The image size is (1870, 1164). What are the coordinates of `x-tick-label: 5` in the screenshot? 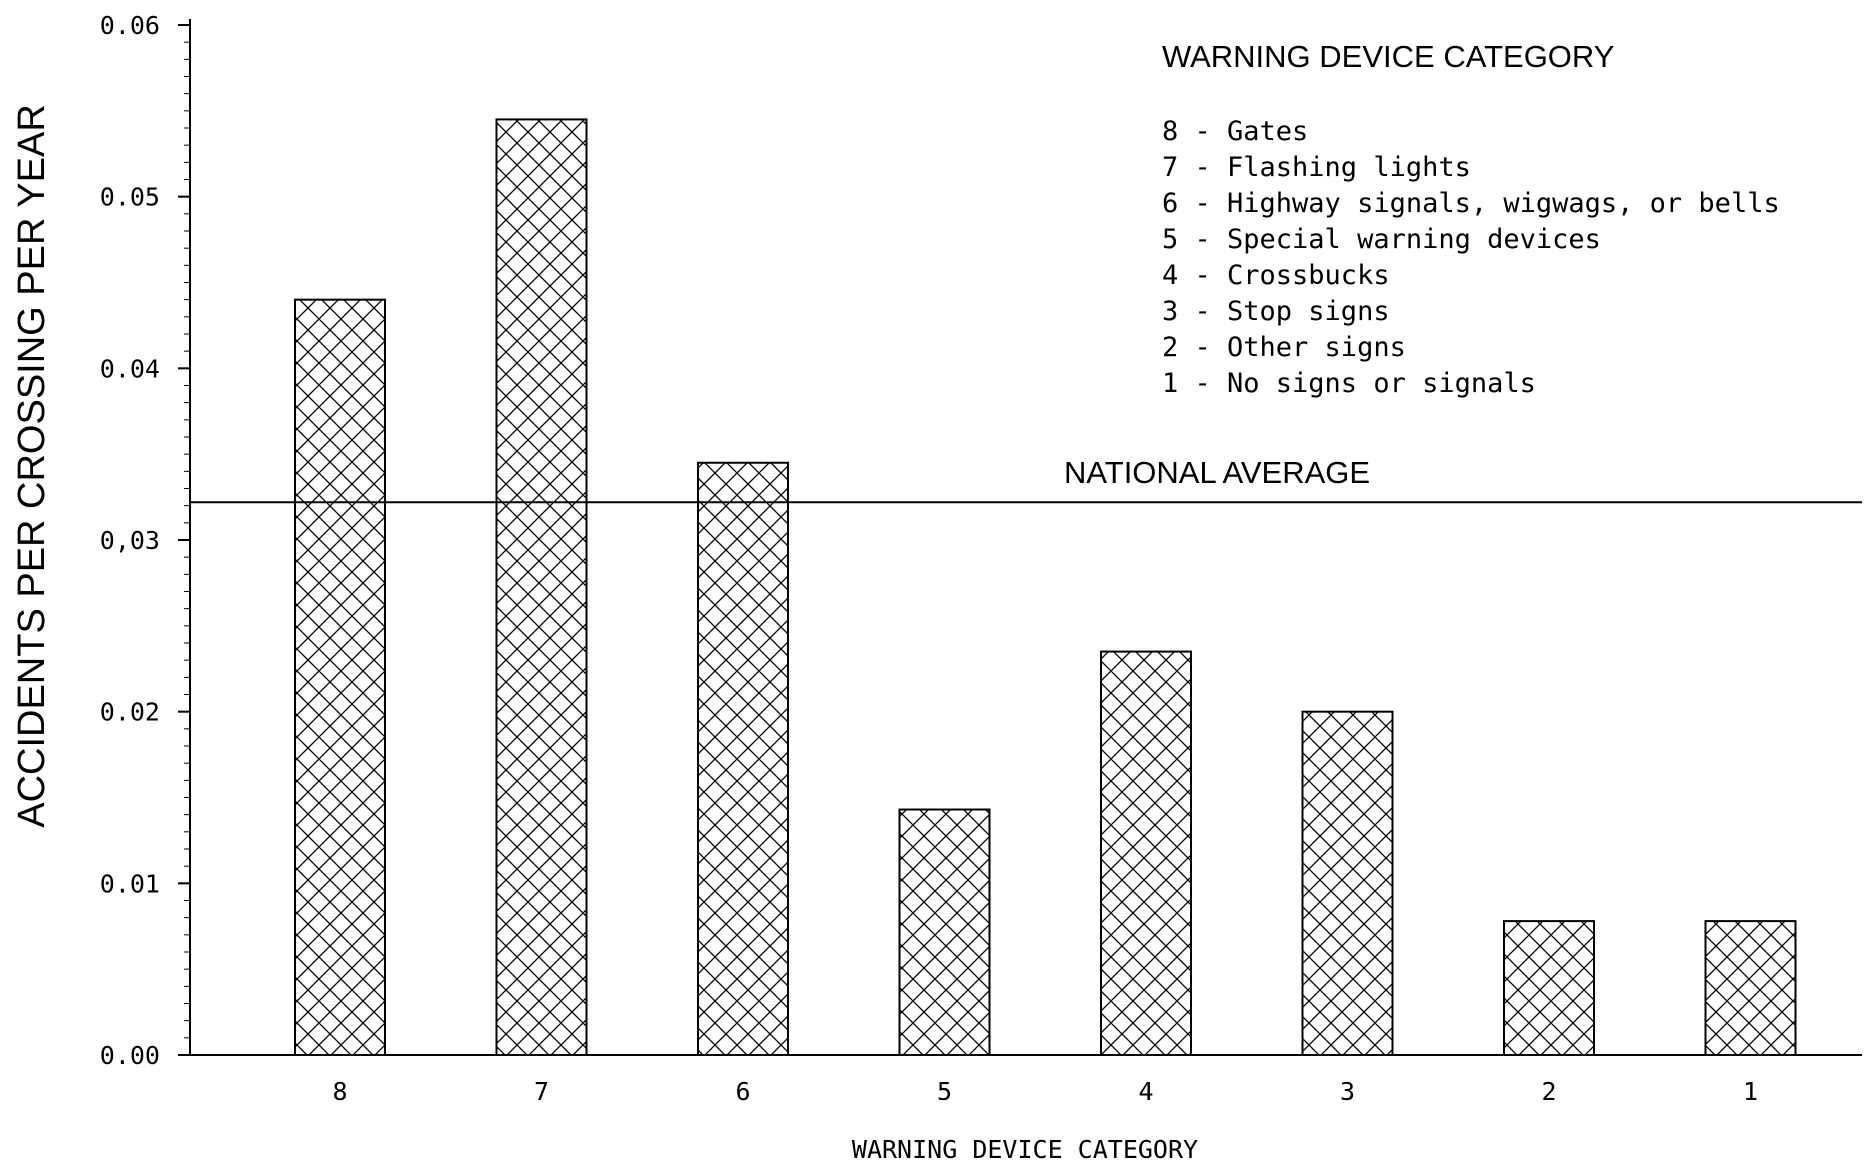 It's located at (944, 1091).